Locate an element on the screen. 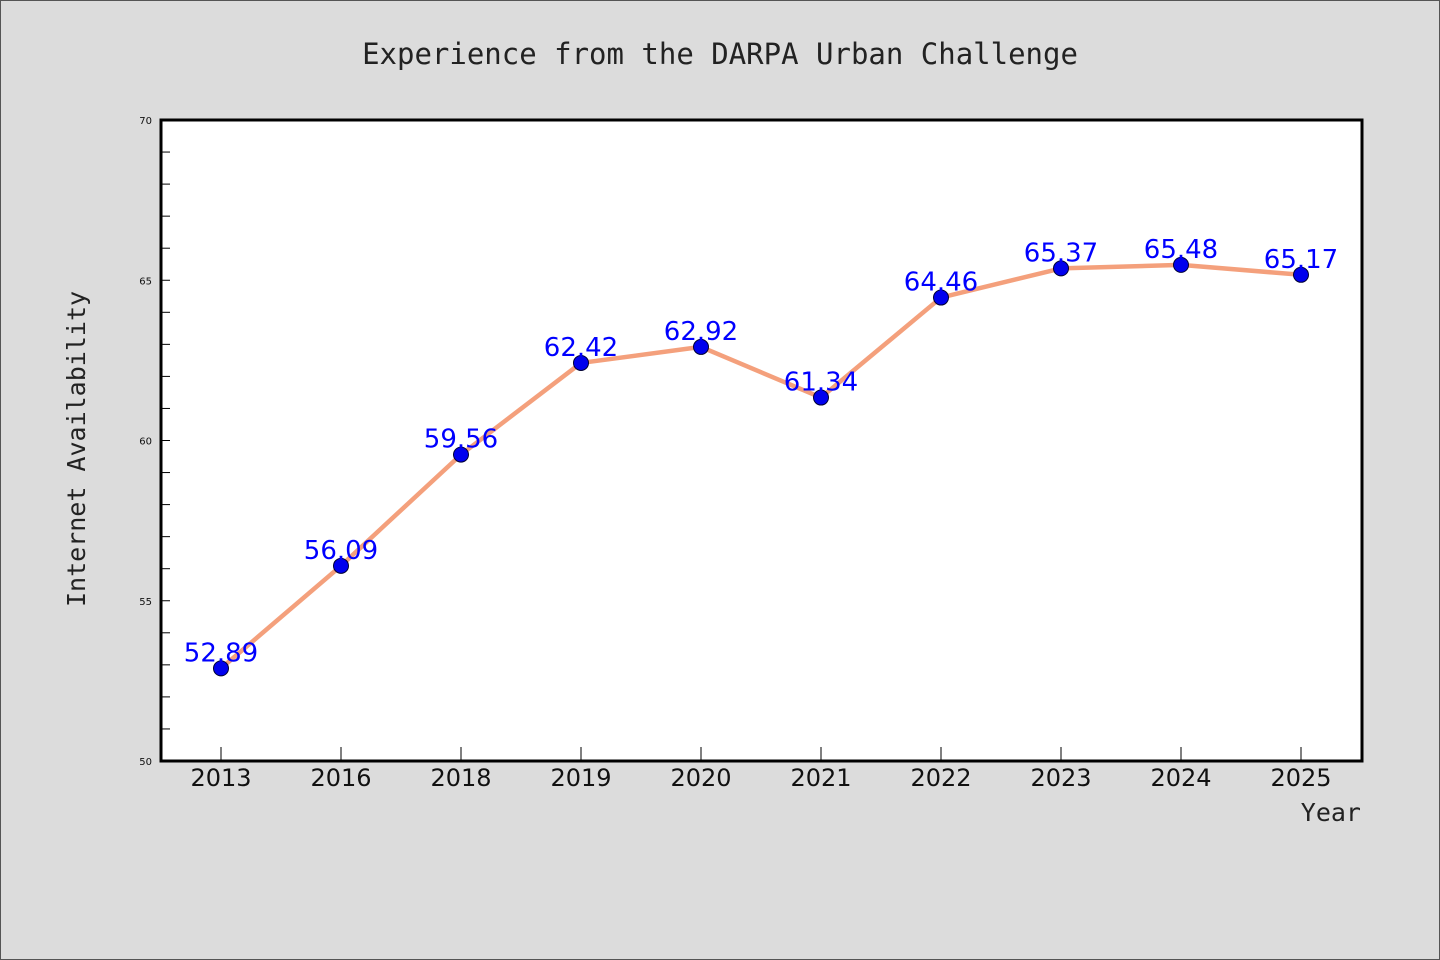  y-tick-label: 60 is located at coordinates (145, 442).